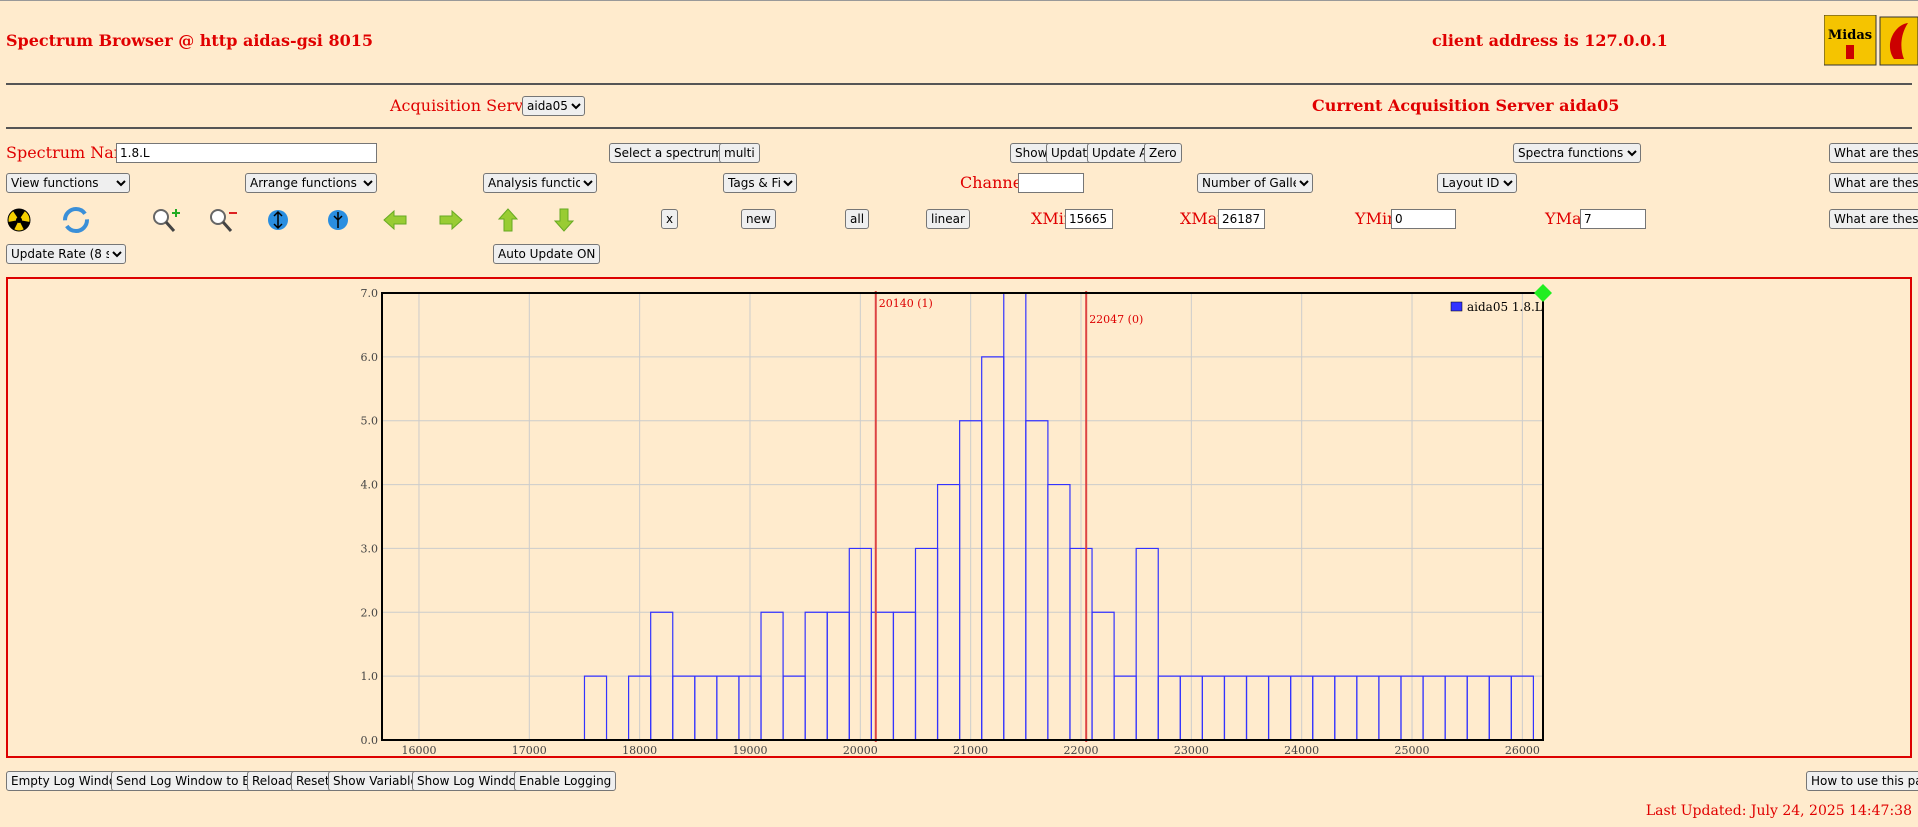 Image resolution: width=1918 pixels, height=827 pixels. Describe the element at coordinates (564, 220) in the screenshot. I see `down-arrow` at that location.